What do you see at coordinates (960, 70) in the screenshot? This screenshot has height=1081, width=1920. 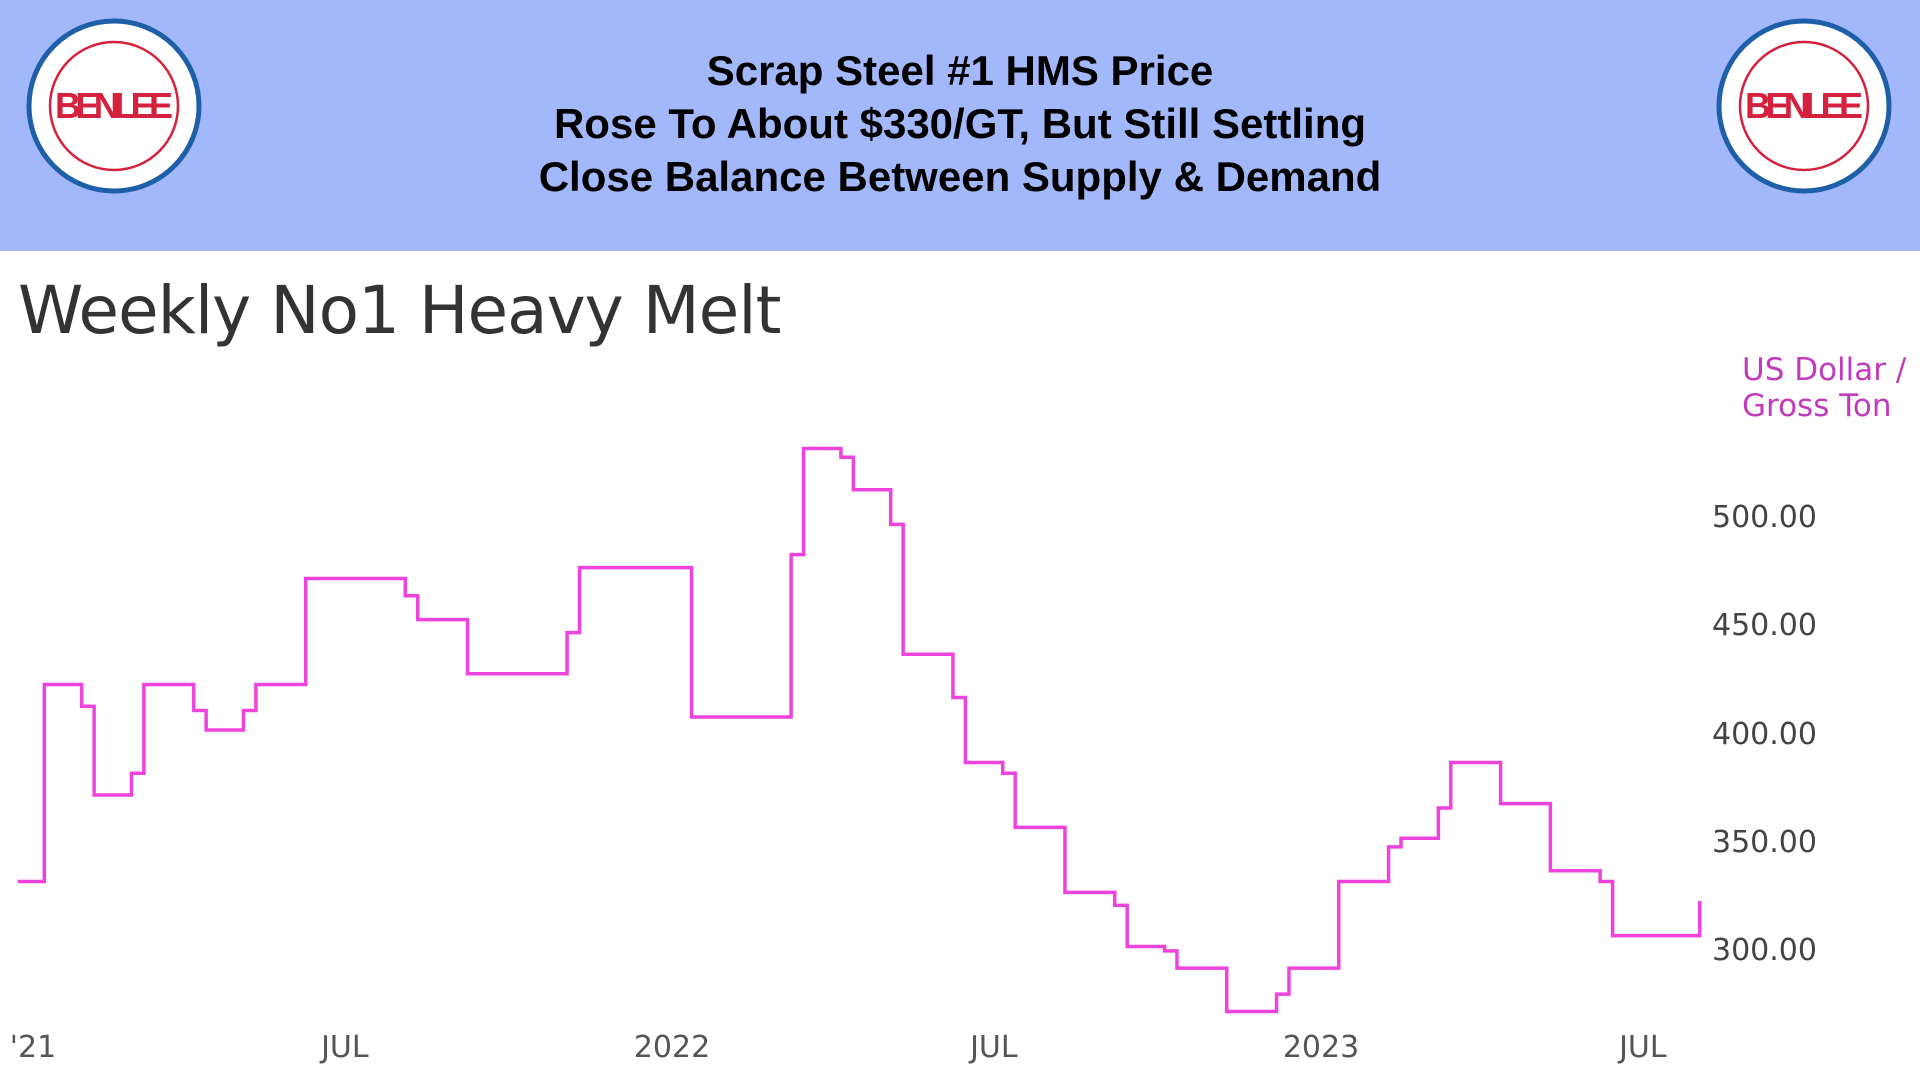 I see `headline-line-1: Scrap Steel #1 HMS Price` at bounding box center [960, 70].